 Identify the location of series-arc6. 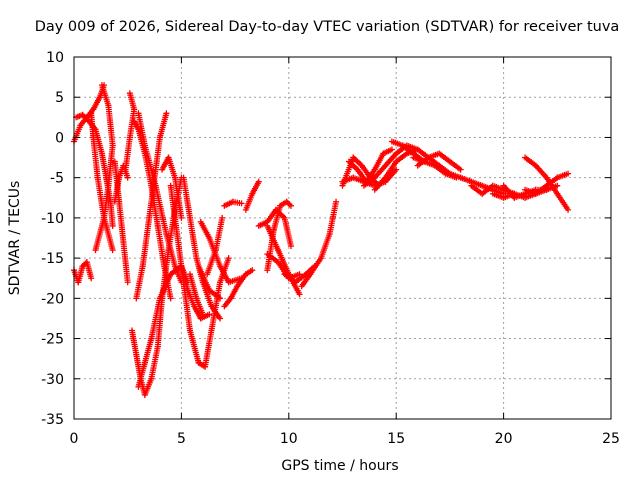
(121, 183).